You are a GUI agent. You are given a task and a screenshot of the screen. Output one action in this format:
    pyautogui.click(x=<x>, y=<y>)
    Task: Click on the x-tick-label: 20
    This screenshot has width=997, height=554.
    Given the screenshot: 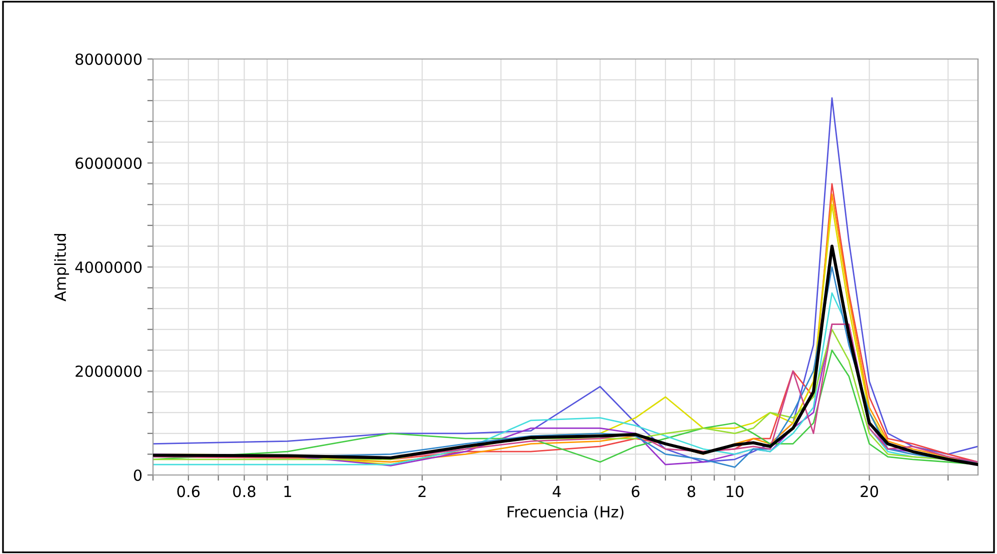 What is the action you would take?
    pyautogui.click(x=869, y=492)
    